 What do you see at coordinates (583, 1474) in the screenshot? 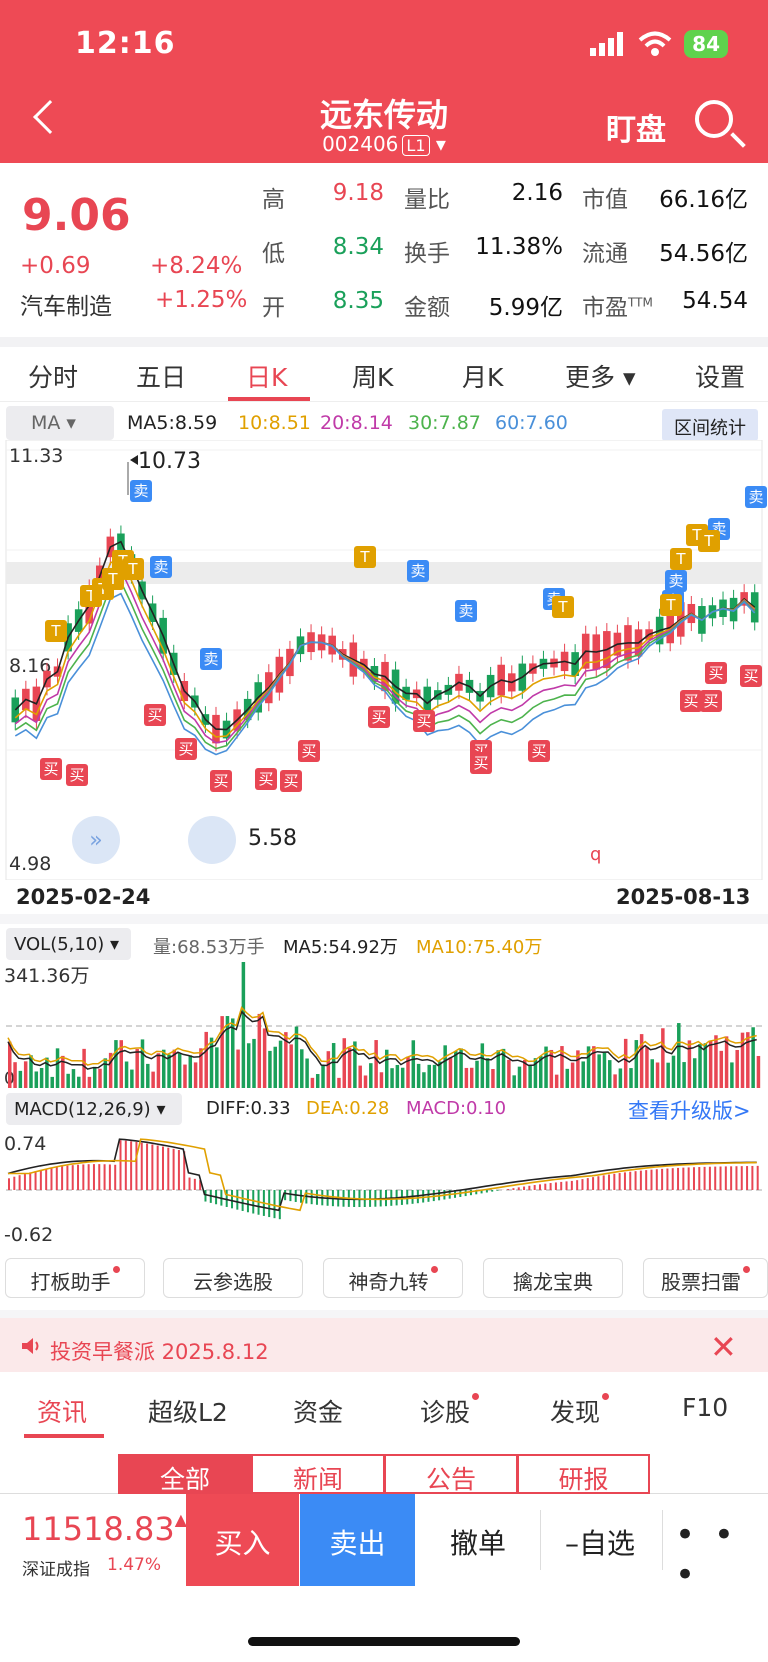
I see `news-sub-tab: 研报` at bounding box center [583, 1474].